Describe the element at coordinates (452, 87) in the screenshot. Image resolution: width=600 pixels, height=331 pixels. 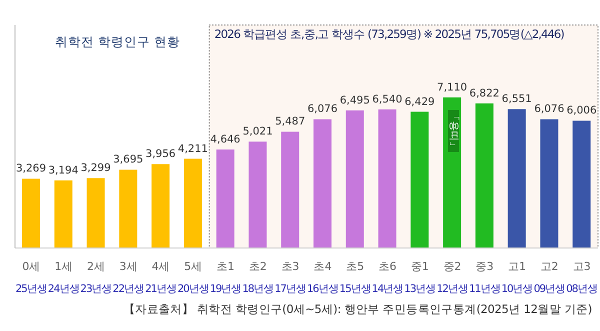
I see `data-label: 7,110` at that location.